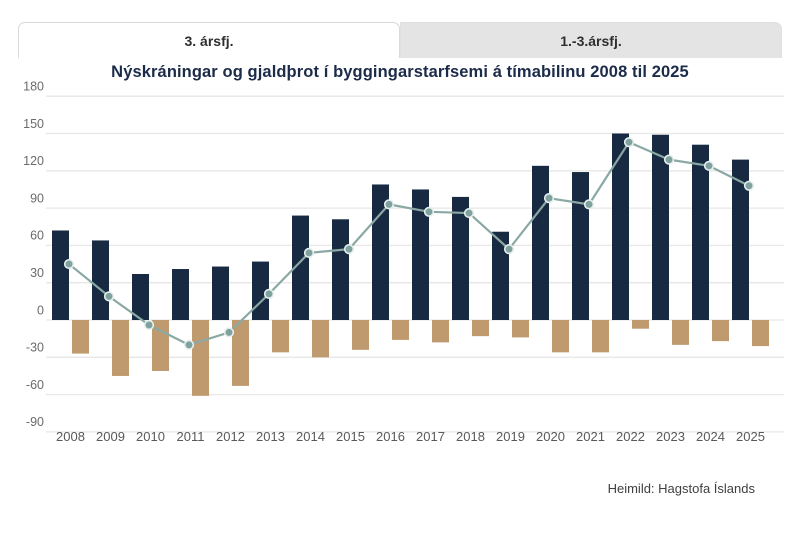 The image size is (800, 544). What do you see at coordinates (180, 294) in the screenshot?
I see `bar-registrations-2011` at bounding box center [180, 294].